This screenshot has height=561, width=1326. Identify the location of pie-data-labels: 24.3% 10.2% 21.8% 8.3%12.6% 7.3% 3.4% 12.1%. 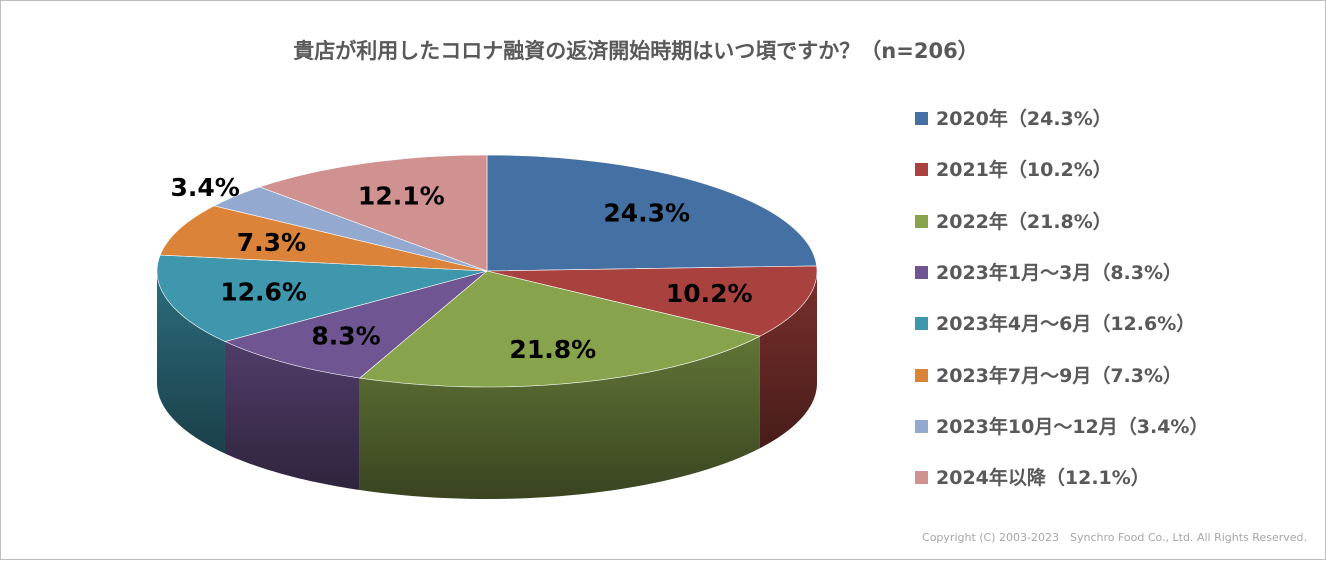
(462, 268).